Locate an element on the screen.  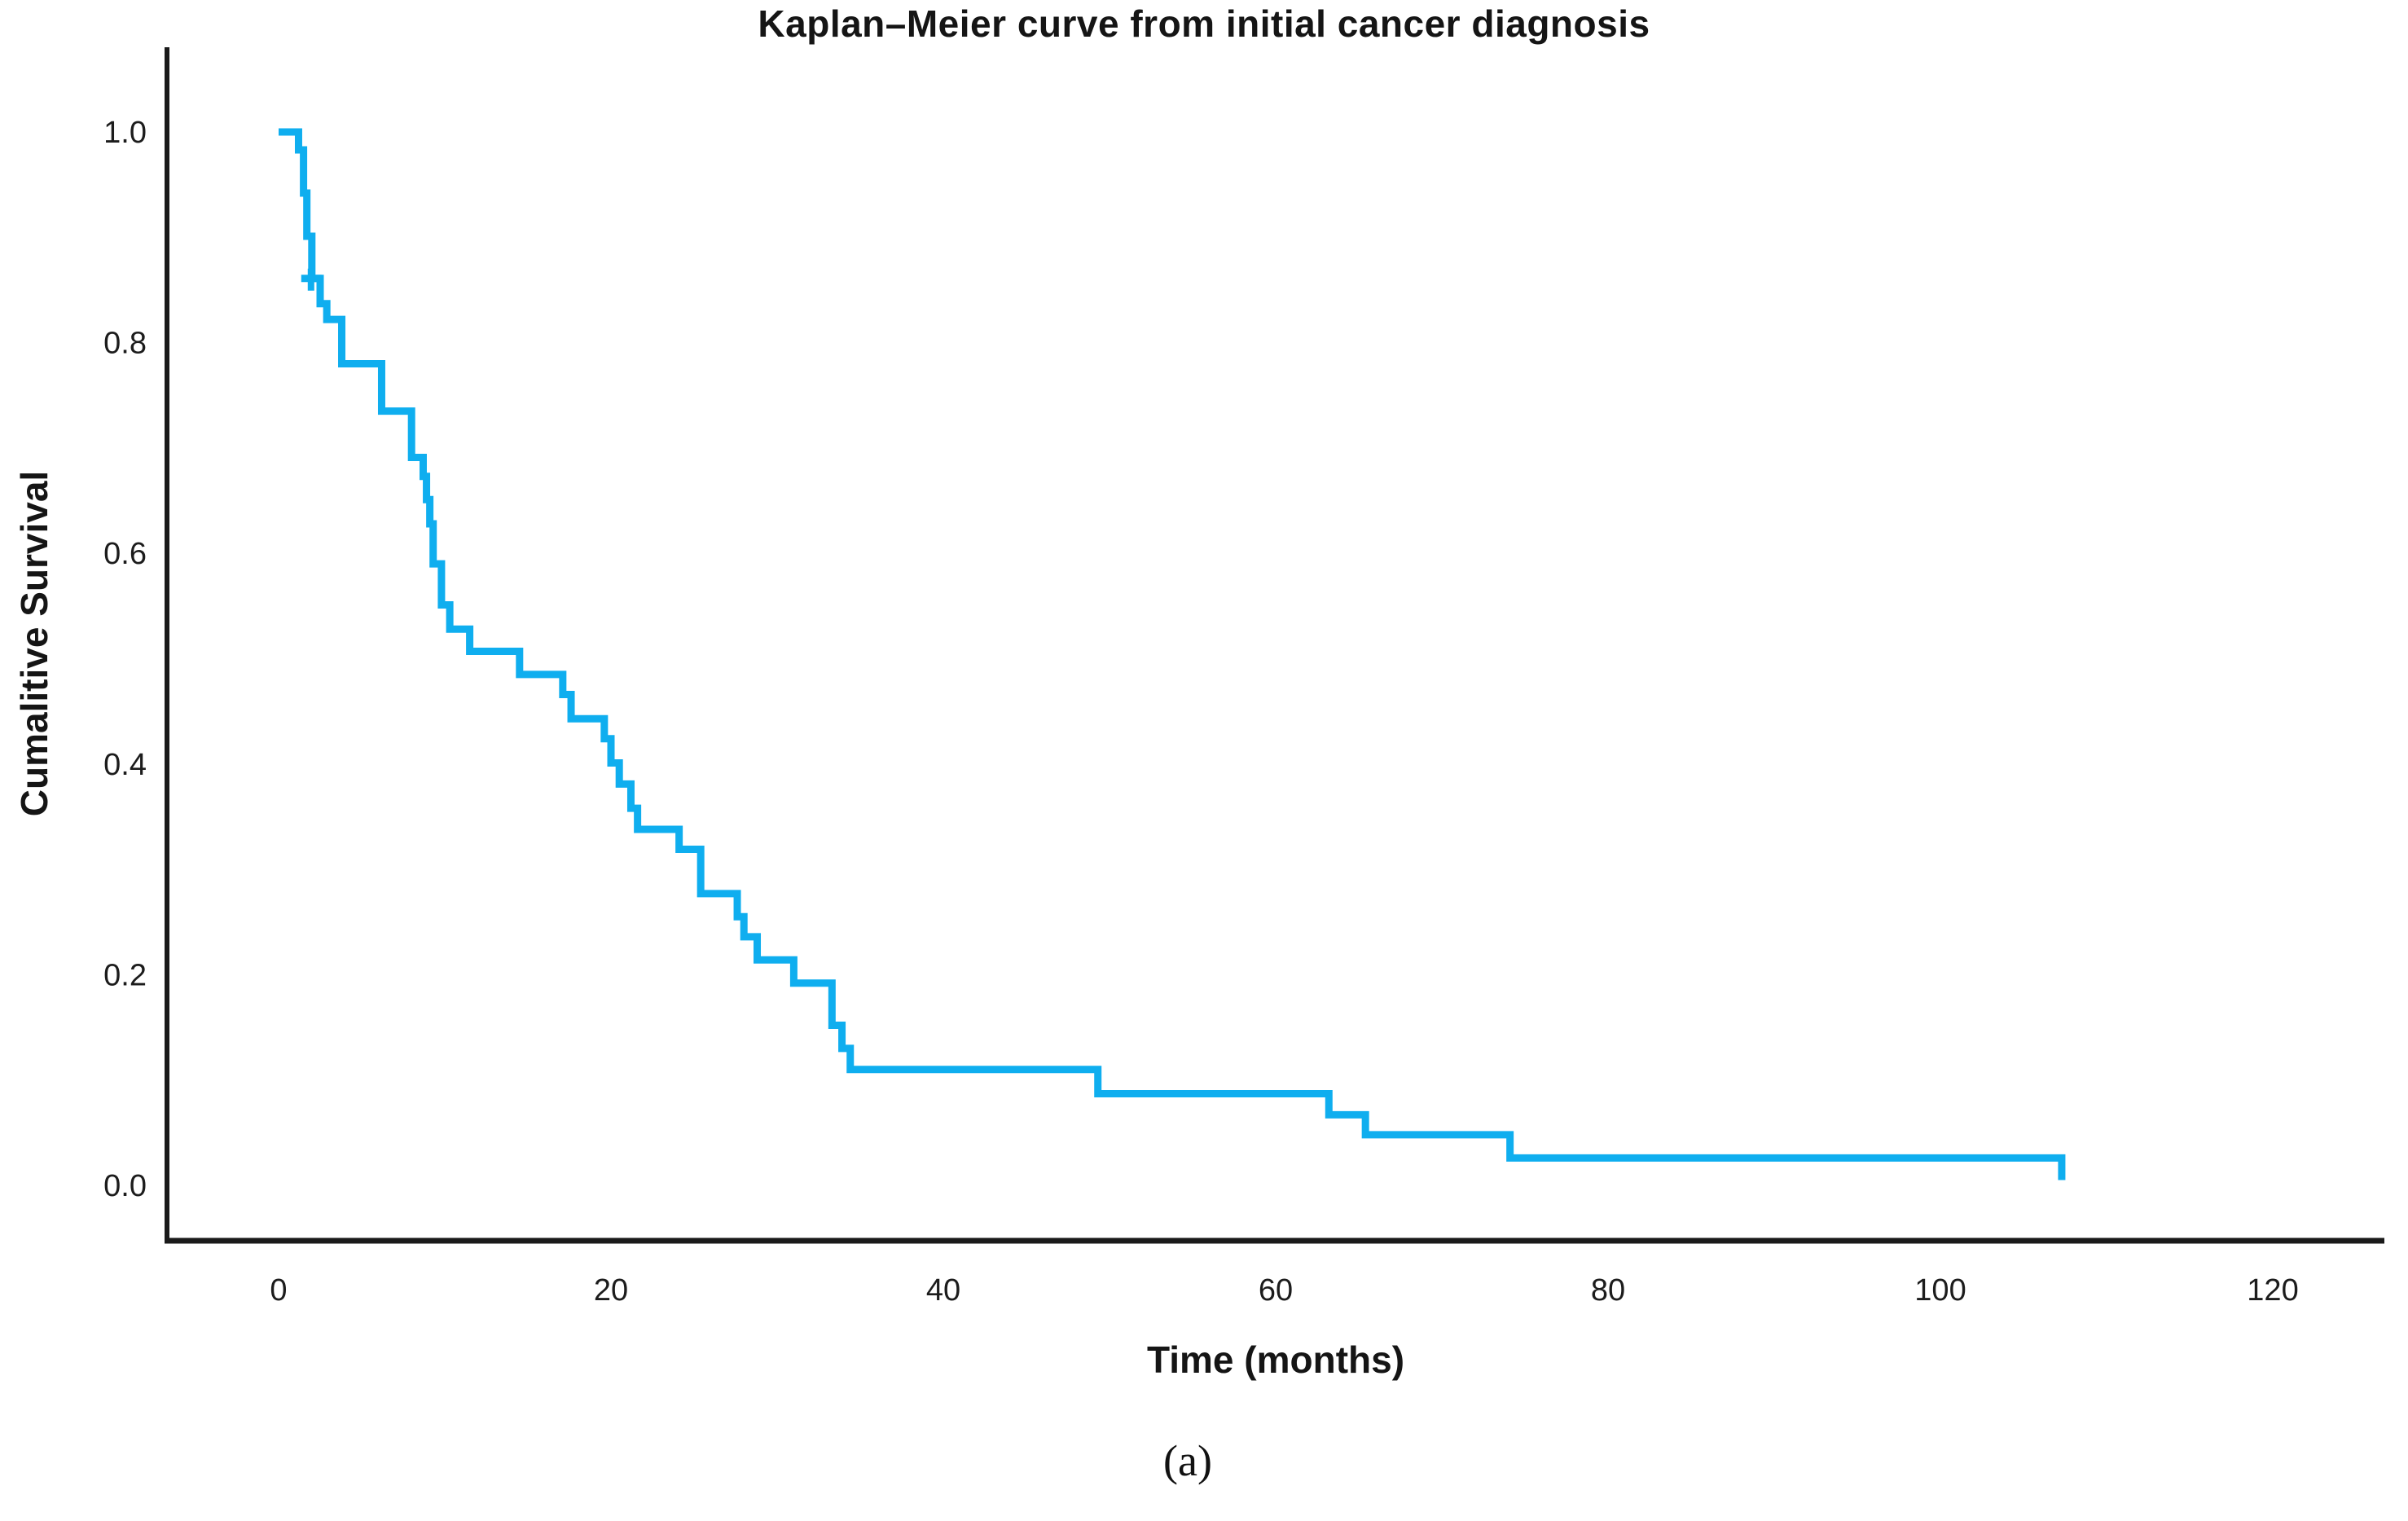
x-tick-label: 20 is located at coordinates (611, 1290).